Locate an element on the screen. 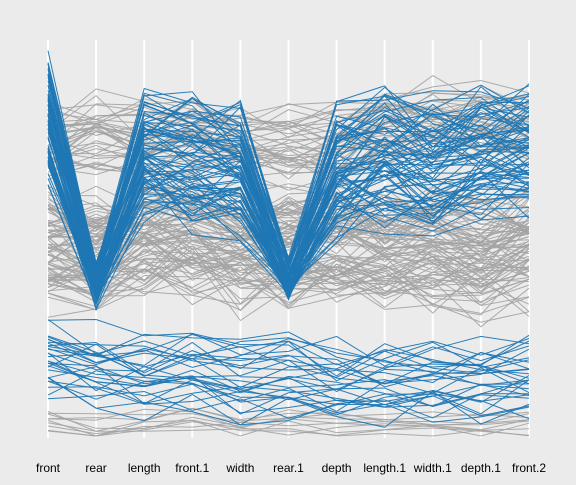  axis-label-length-1: length.1 is located at coordinates (384, 468).